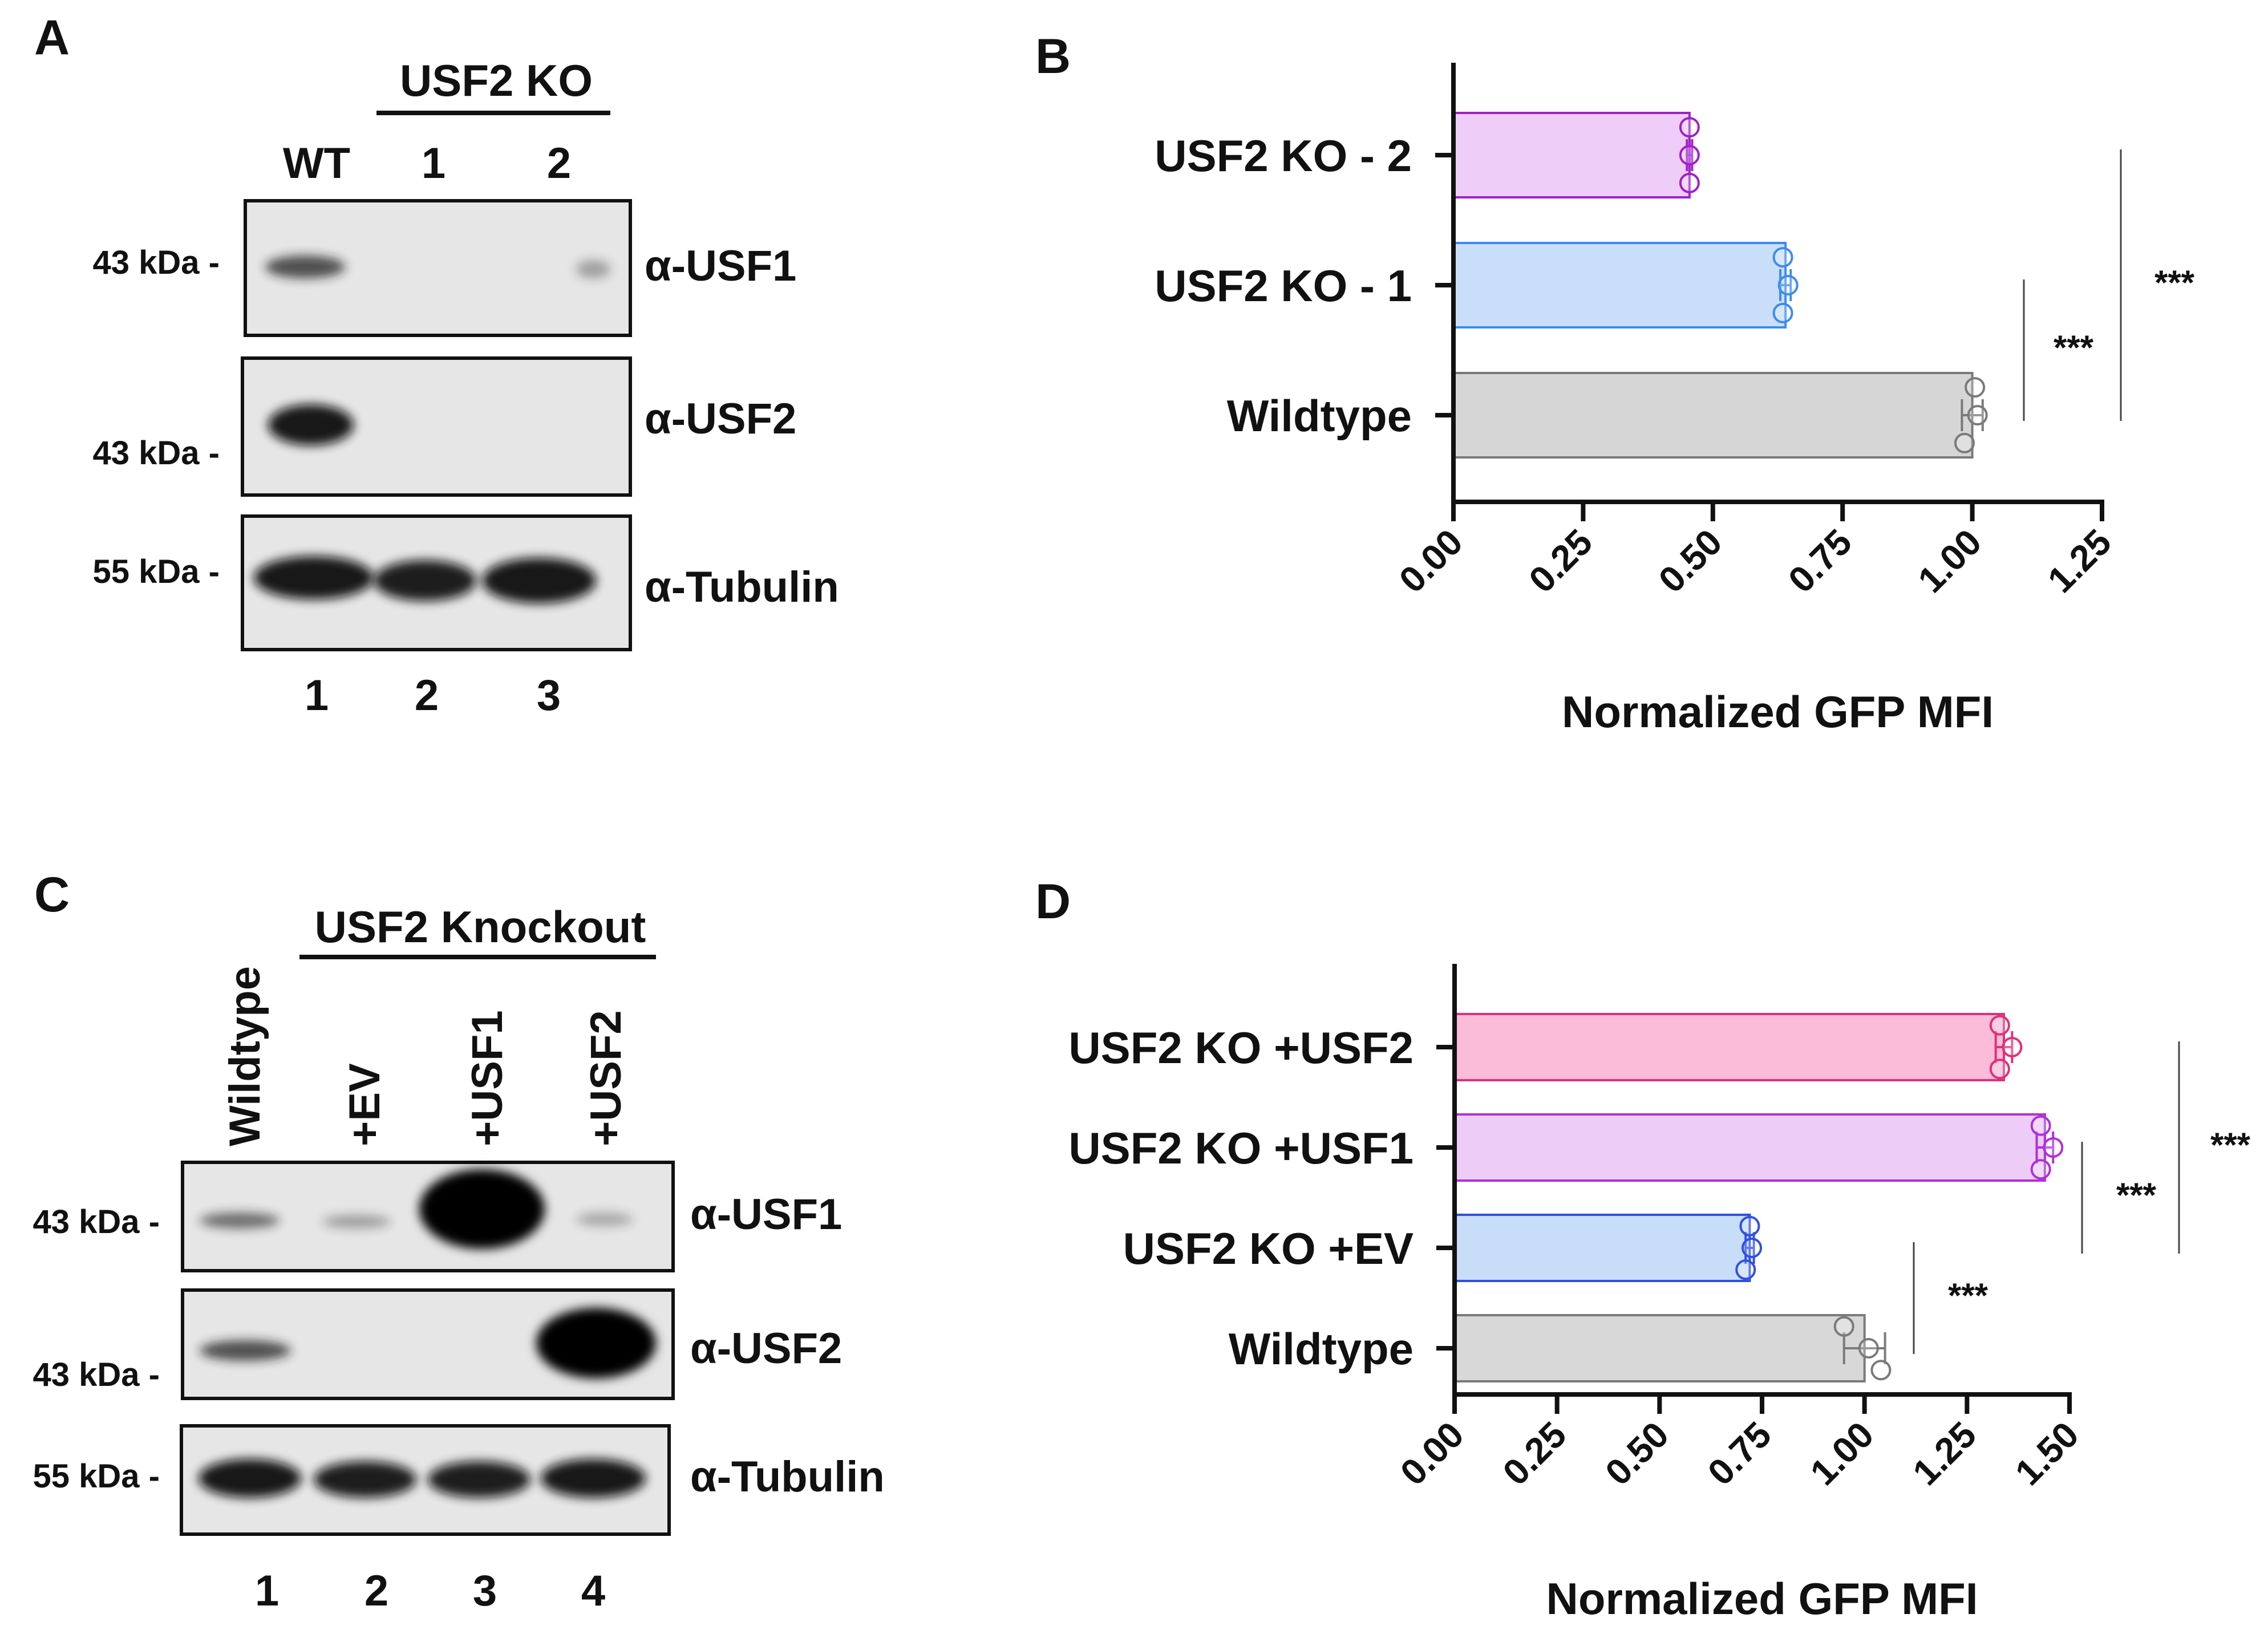 The width and height of the screenshot is (2268, 1630). What do you see at coordinates (604, 1219) in the screenshot?
I see `band-c-usf1-lane4` at bounding box center [604, 1219].